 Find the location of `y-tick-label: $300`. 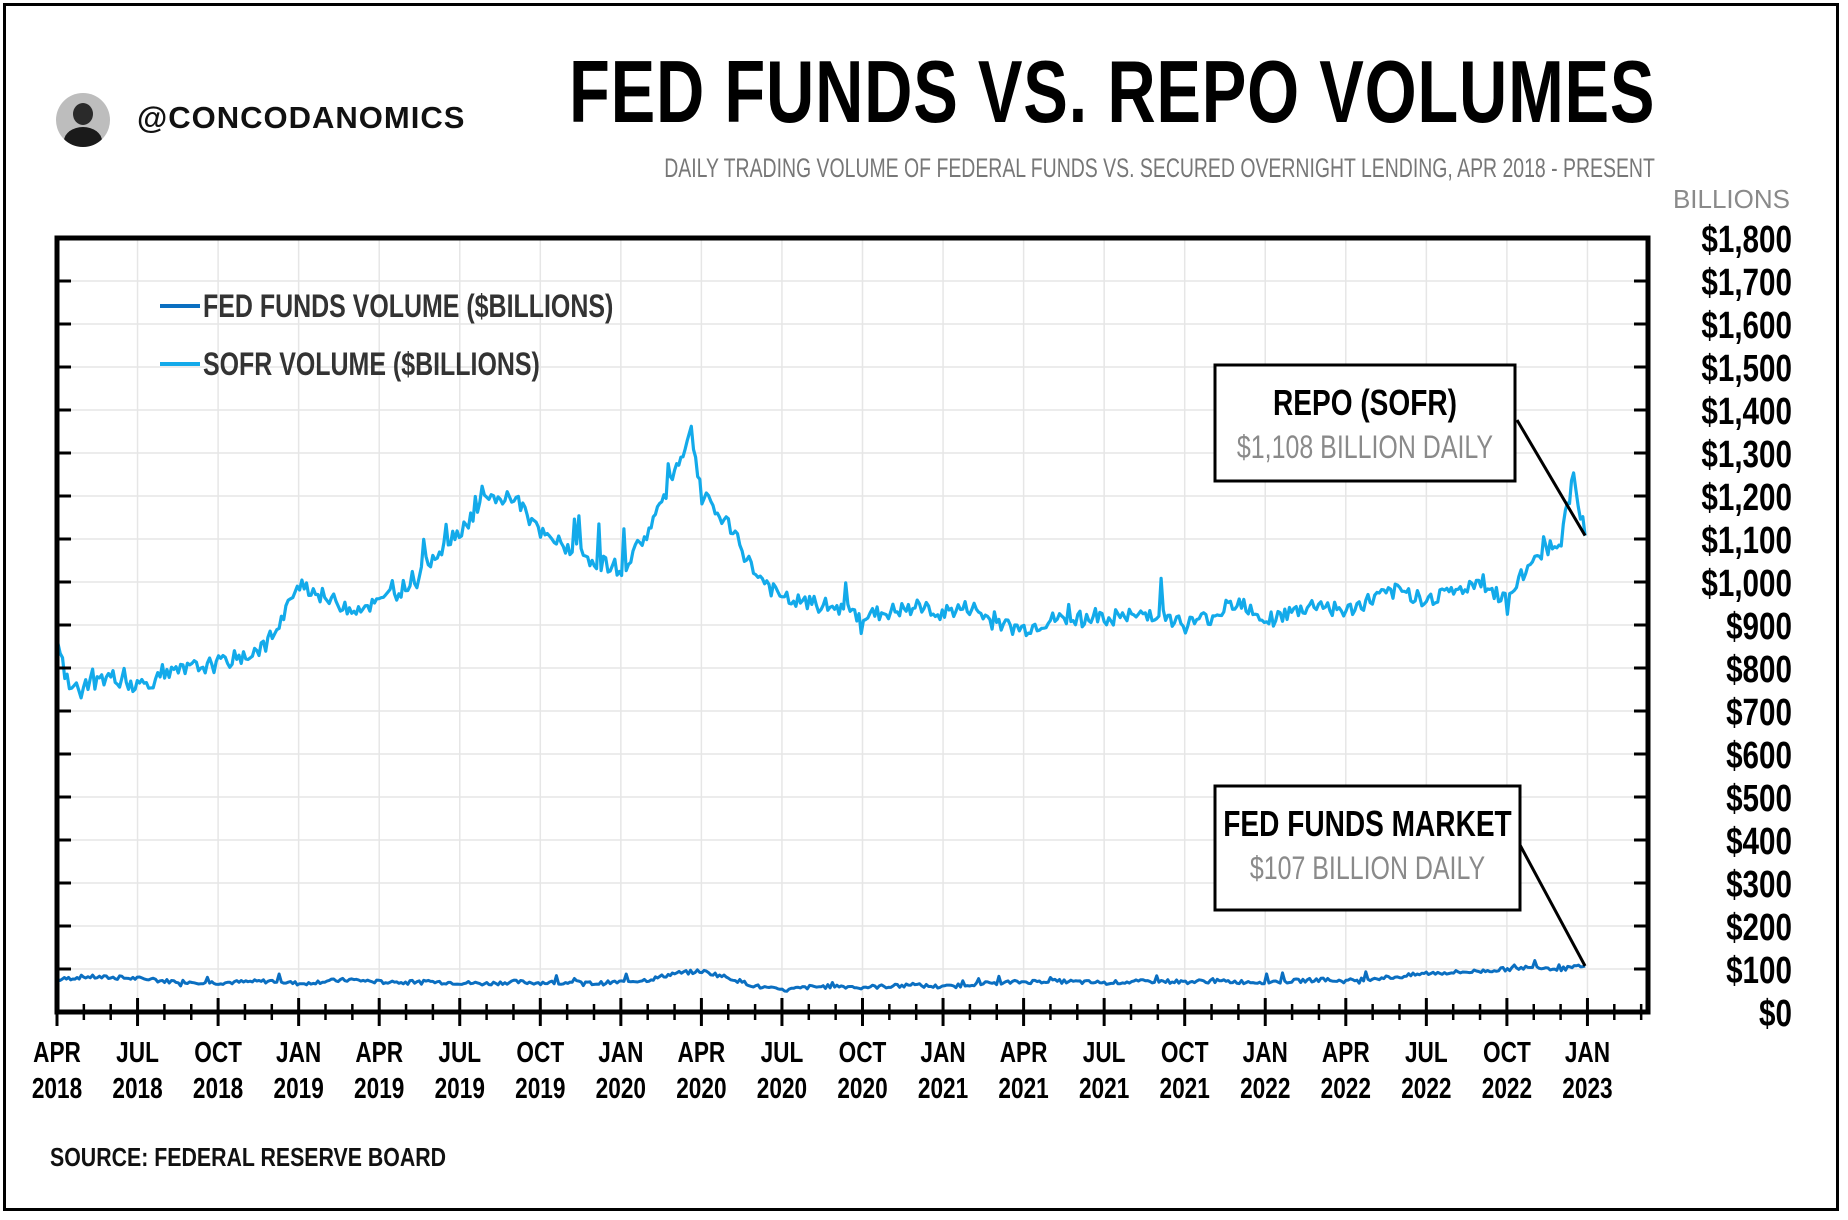

y-tick-label: $300 is located at coordinates (1759, 885).